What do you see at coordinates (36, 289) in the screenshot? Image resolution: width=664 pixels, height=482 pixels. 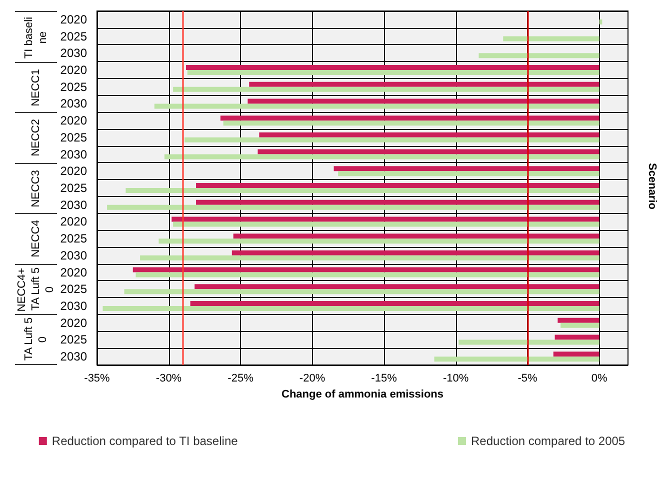 I see `text: NECC4+TA Luft 50` at bounding box center [36, 289].